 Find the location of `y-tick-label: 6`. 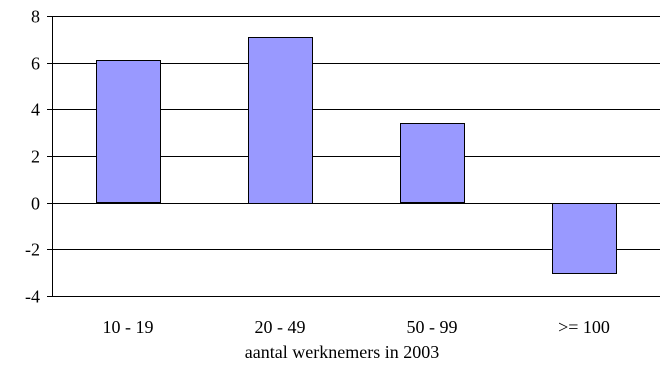

y-tick-label: 6 is located at coordinates (35, 64).